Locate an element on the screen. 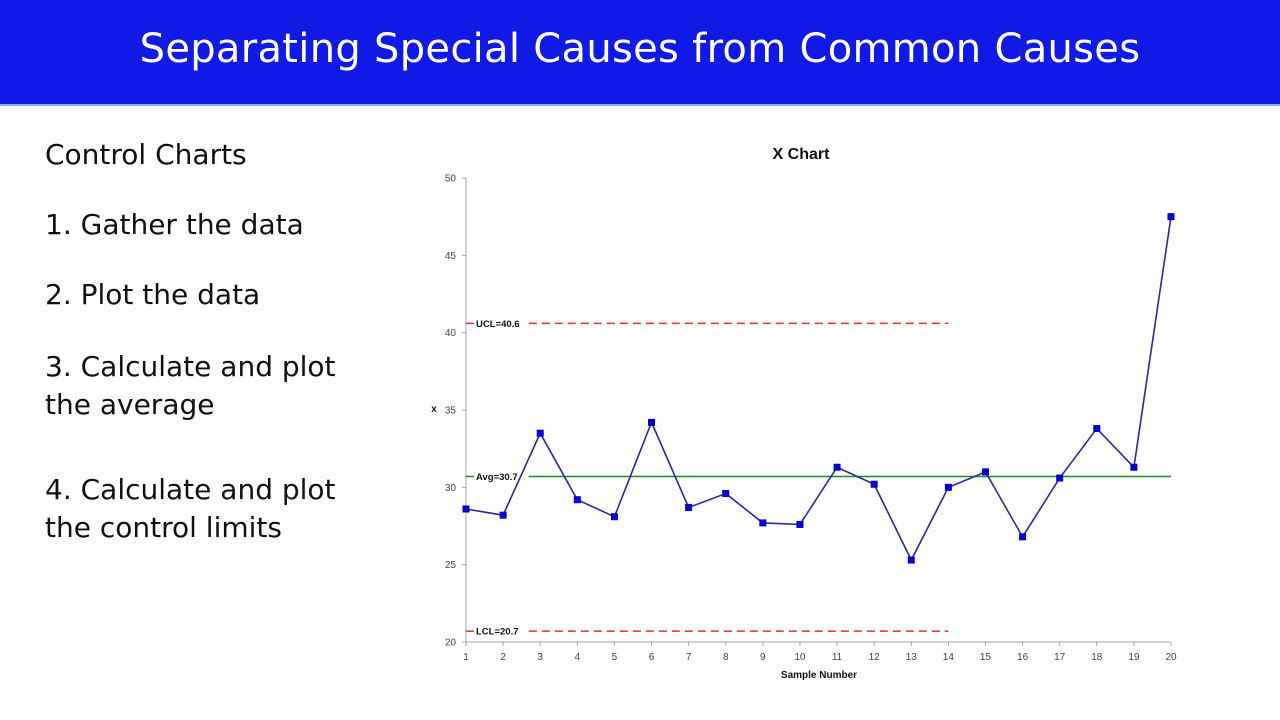 The height and width of the screenshot is (720, 1280). x-tick-label: 1 is located at coordinates (466, 657).